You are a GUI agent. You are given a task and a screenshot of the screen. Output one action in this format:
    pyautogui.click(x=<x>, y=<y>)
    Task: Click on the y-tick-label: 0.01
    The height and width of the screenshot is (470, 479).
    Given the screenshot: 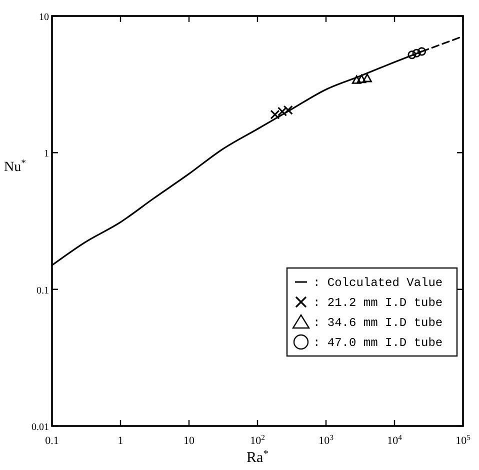 What is the action you would take?
    pyautogui.click(x=40, y=427)
    